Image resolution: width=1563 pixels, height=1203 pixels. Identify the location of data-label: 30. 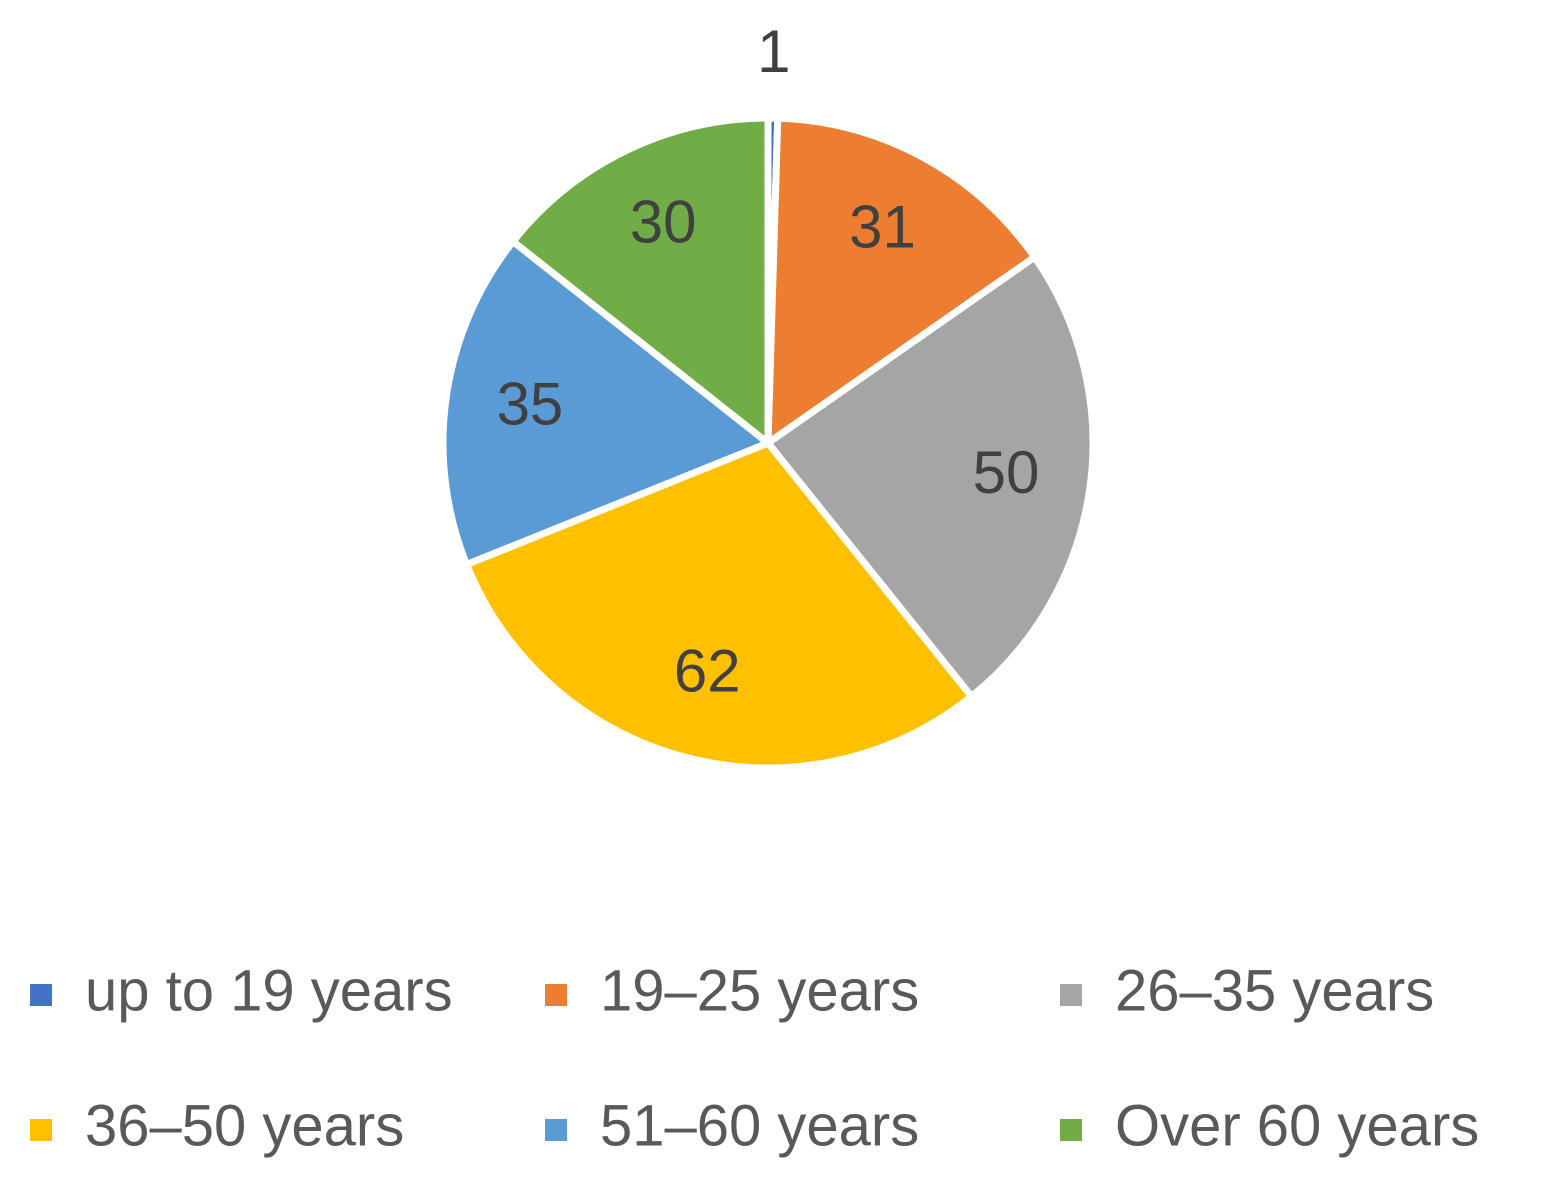
(663, 221).